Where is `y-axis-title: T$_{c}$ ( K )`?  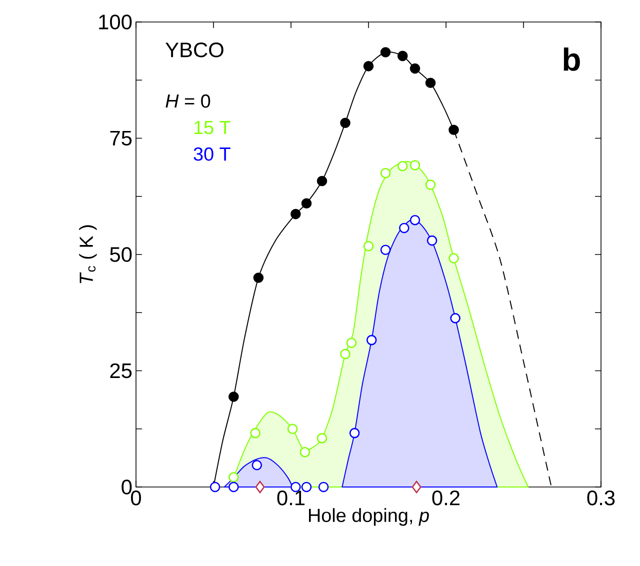
y-axis-title: T$_{c}$ ( K ) is located at coordinates (88, 254).